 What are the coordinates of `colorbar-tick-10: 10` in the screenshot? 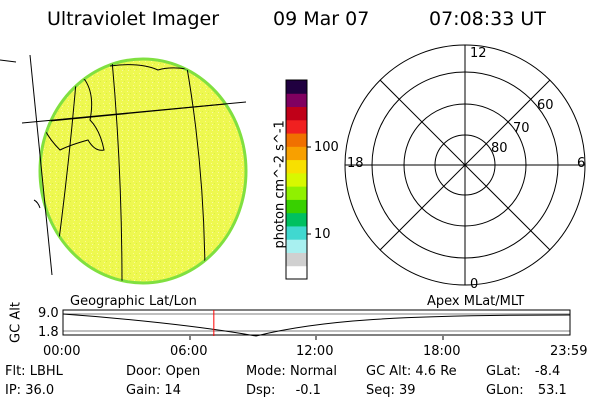 It's located at (322, 234).